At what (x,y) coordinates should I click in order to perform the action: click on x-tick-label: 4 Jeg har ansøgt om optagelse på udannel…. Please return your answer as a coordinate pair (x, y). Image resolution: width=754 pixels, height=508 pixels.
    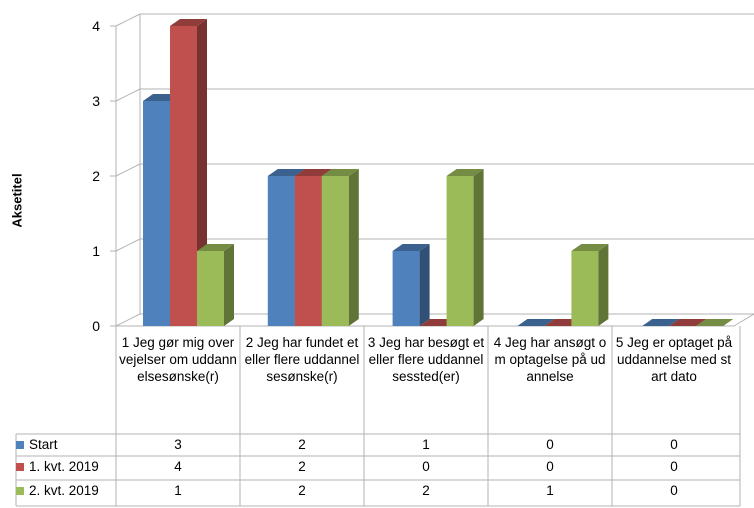
    Looking at the image, I should click on (550, 359).